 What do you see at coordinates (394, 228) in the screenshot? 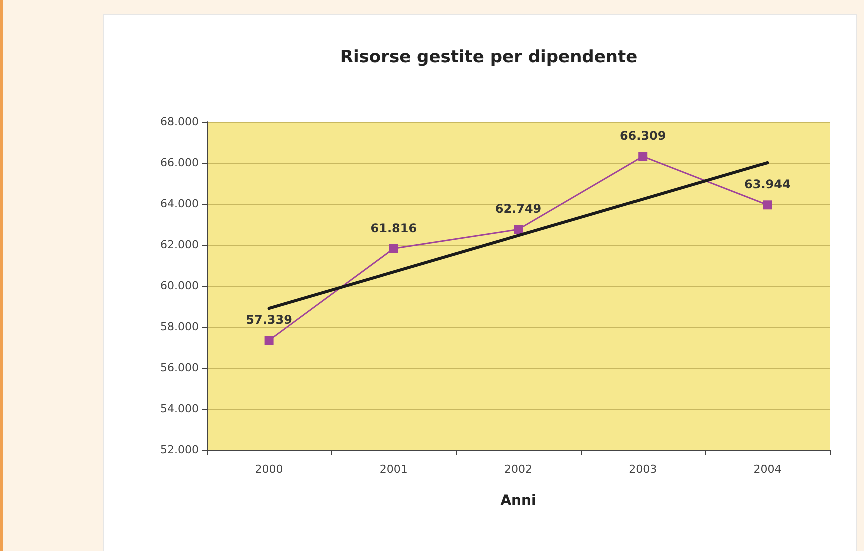
I see `data-label: 61.816` at bounding box center [394, 228].